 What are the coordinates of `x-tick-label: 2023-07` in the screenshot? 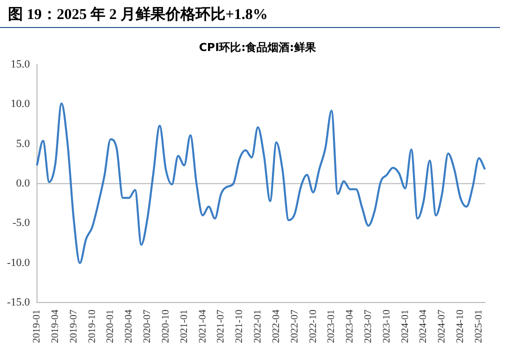 It's located at (368, 327).